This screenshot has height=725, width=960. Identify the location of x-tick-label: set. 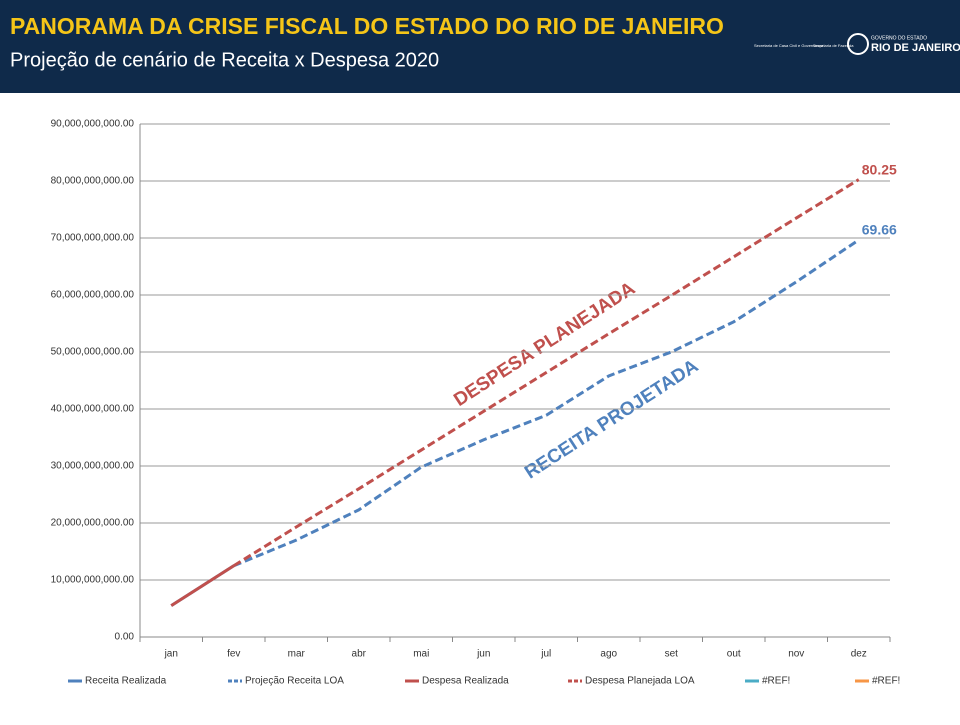
(672, 654).